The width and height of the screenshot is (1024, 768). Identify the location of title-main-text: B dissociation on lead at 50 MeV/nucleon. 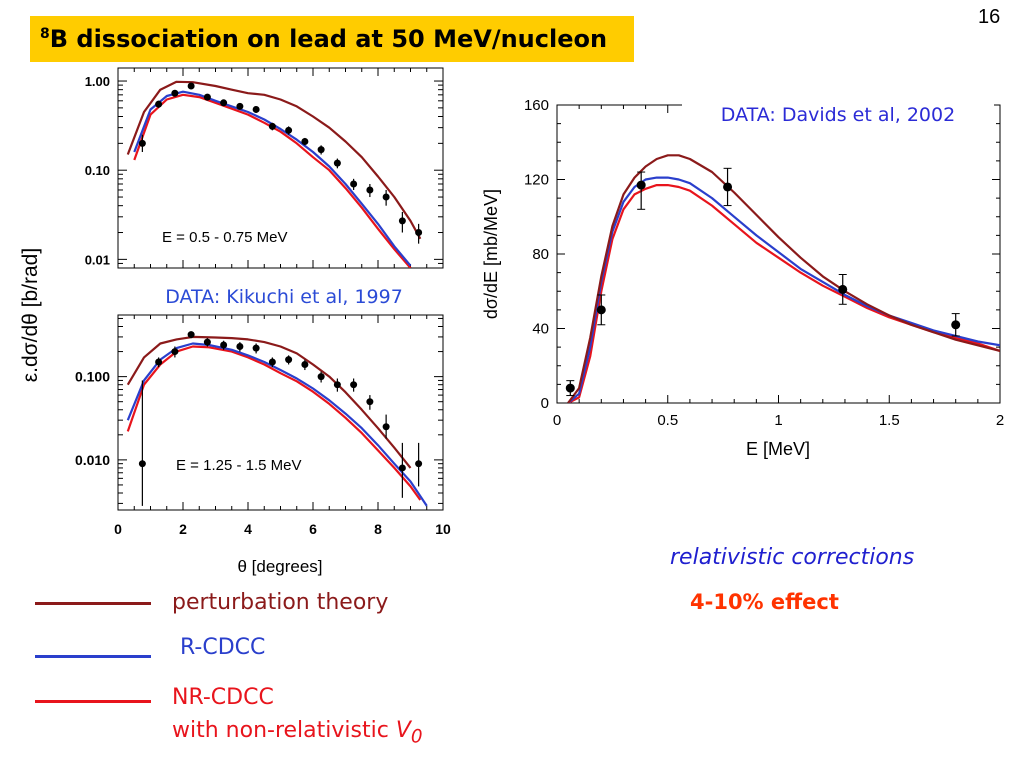
(328, 39).